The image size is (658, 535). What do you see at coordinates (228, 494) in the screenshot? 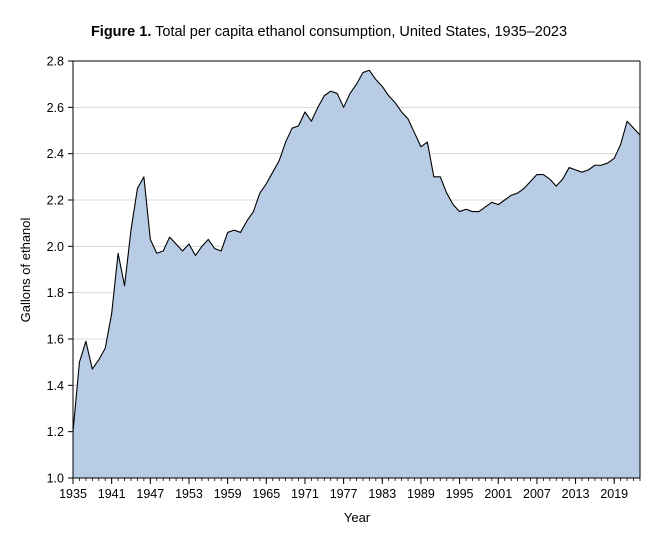
I see `x-tick-label: 1959` at bounding box center [228, 494].